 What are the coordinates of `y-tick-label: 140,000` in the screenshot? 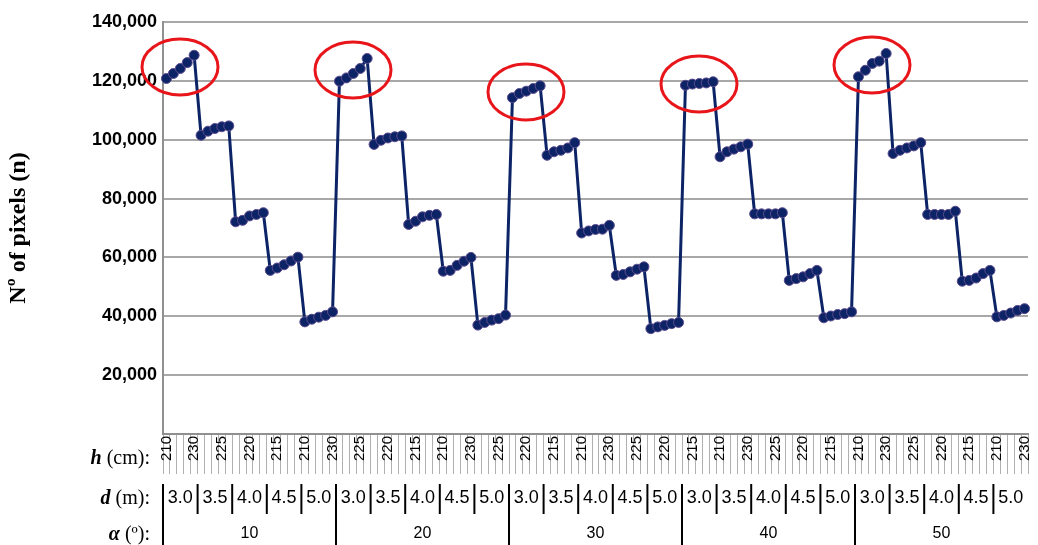 It's located at (124, 20).